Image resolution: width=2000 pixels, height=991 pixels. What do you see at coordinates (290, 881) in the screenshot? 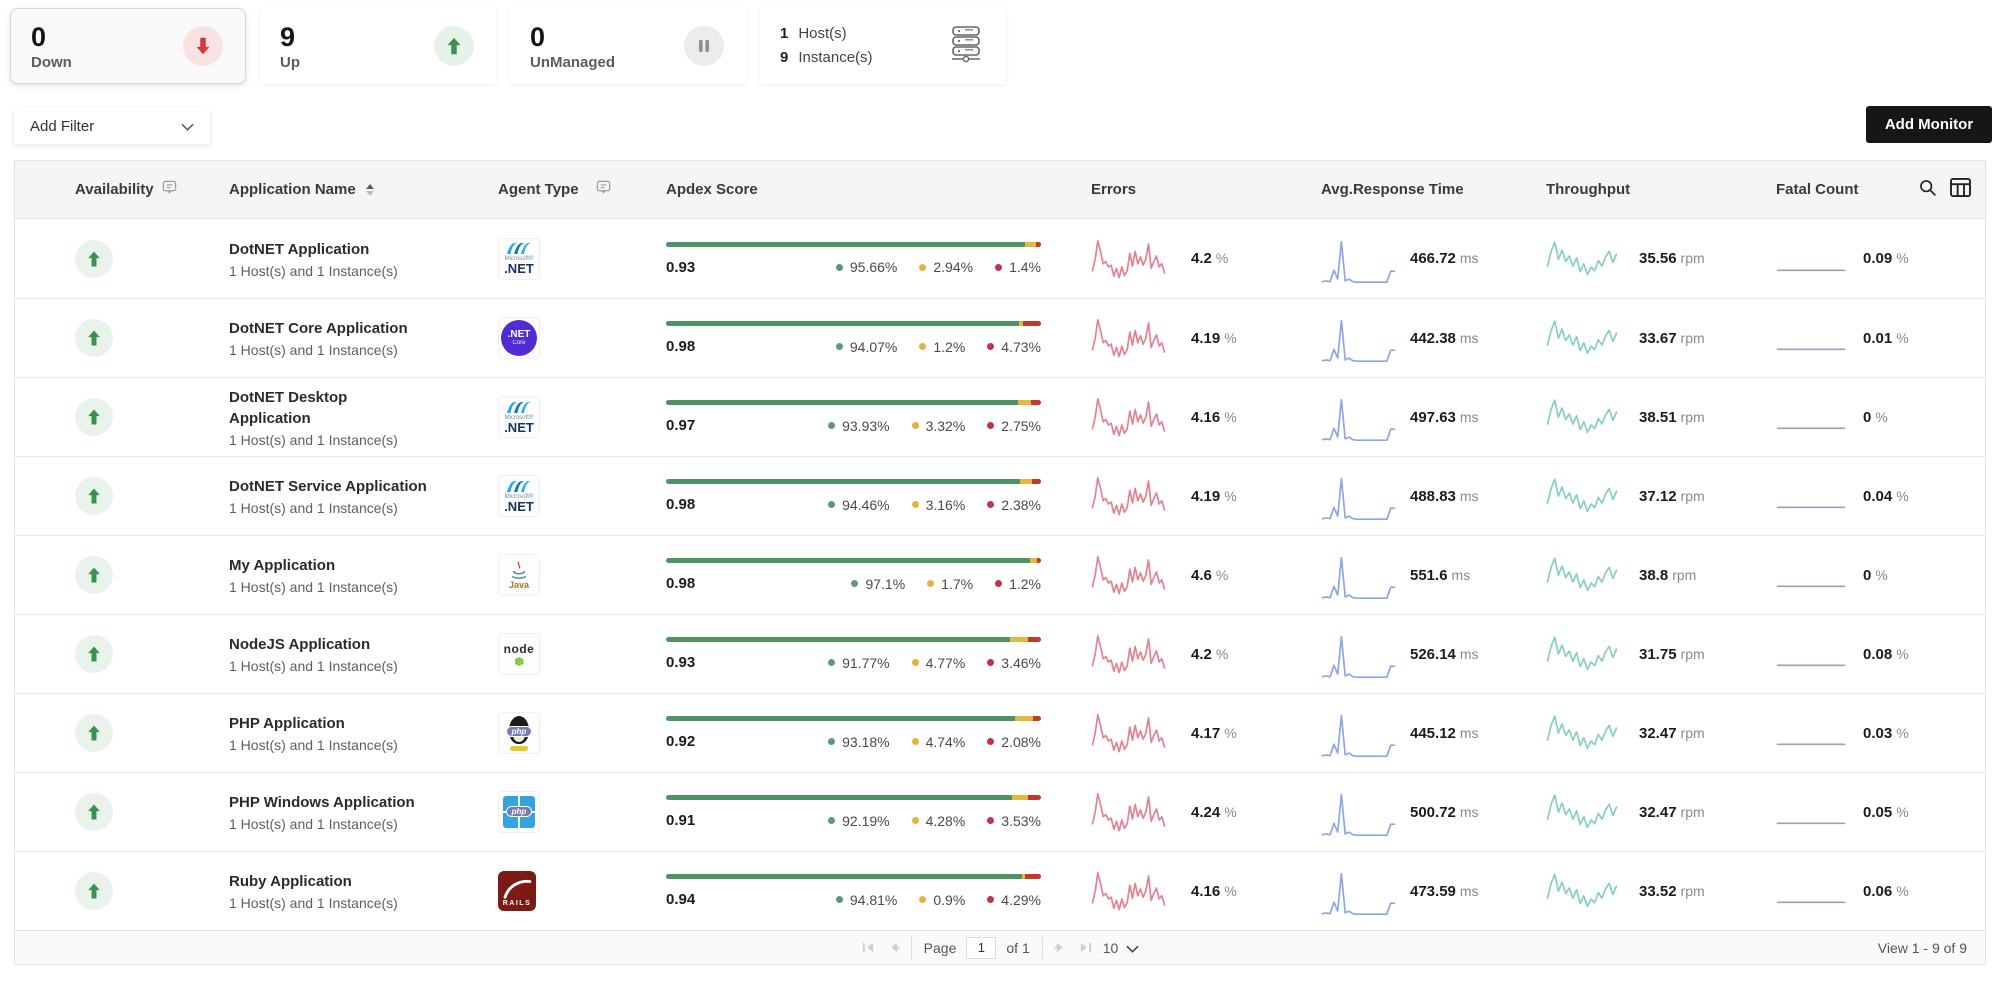
I see `application-name-link: Ruby Application` at bounding box center [290, 881].